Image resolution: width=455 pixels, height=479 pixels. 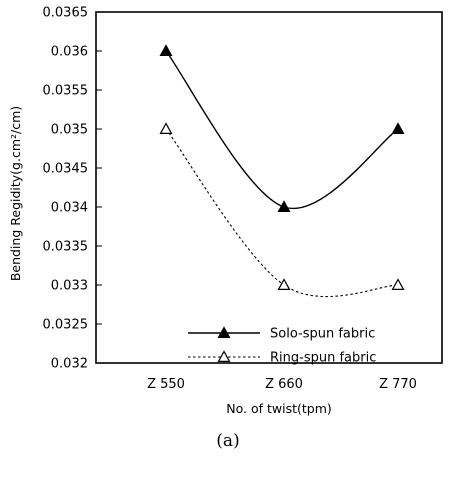 What do you see at coordinates (69, 208) in the screenshot?
I see `y-tick-label: 0.034` at bounding box center [69, 208].